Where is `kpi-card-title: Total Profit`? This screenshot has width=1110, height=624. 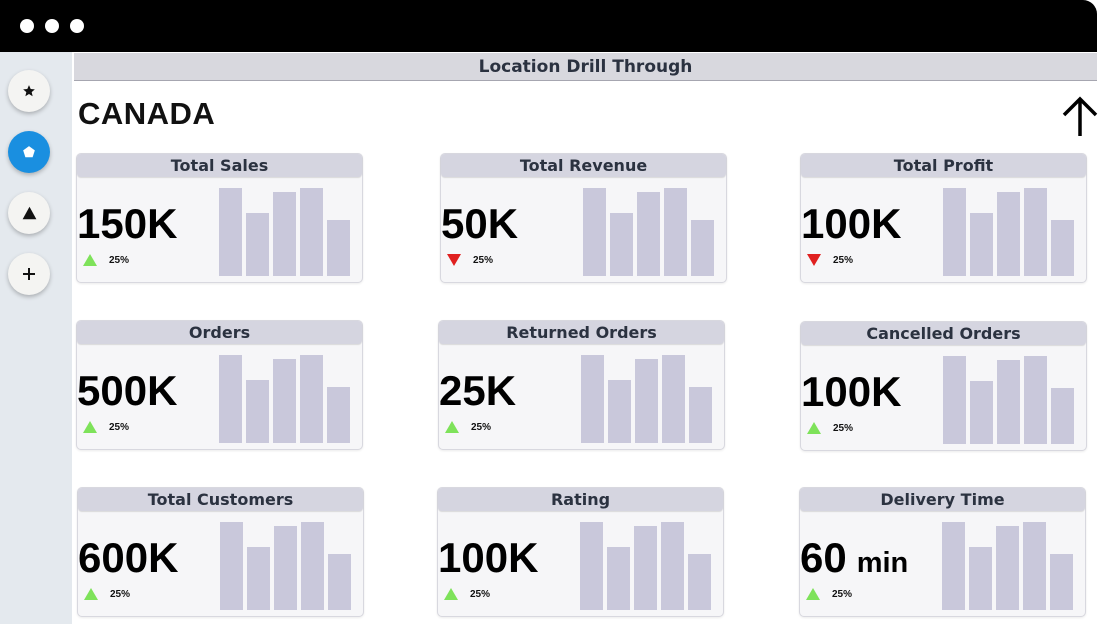
kpi-card-title: Total Profit is located at coordinates (943, 165).